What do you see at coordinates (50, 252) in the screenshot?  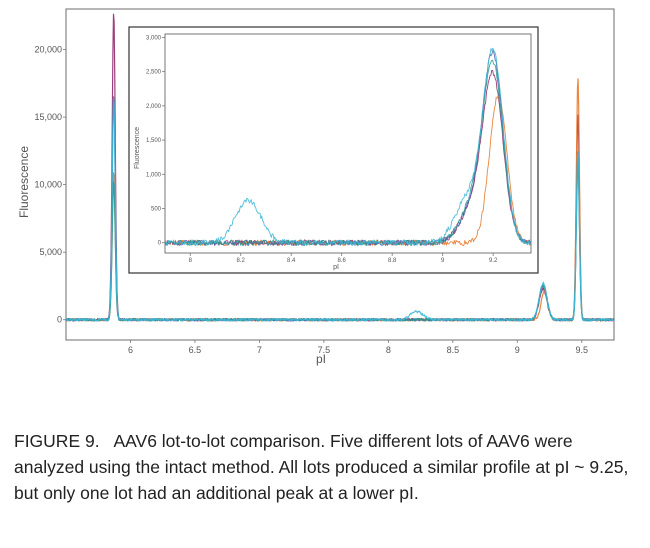 I see `main-y-tick-label: 5,000` at bounding box center [50, 252].